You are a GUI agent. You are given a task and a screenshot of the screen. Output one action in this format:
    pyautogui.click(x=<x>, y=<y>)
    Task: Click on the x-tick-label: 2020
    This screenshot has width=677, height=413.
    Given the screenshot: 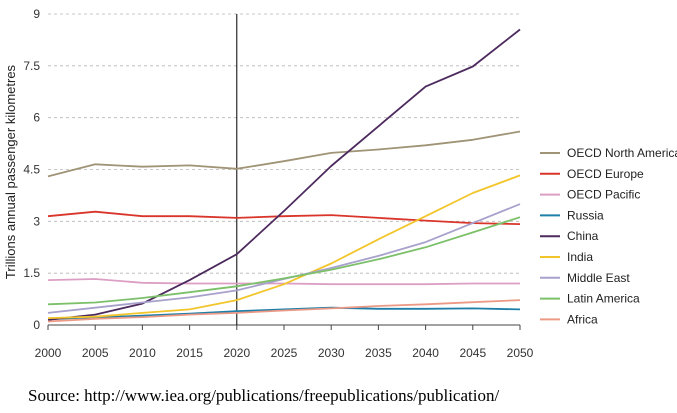 What is the action you would take?
    pyautogui.click(x=236, y=353)
    